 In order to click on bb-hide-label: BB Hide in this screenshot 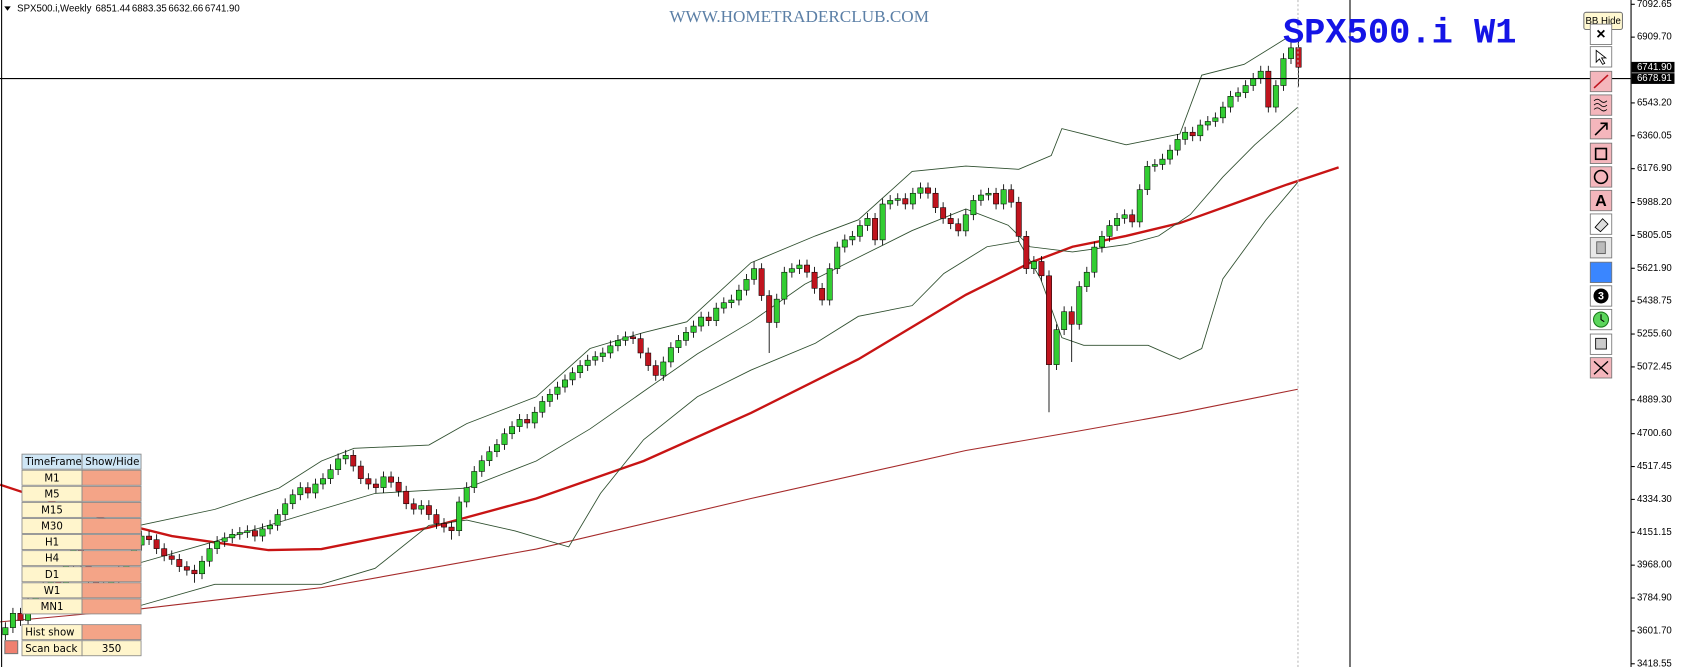, I will do `click(1602, 21)`.